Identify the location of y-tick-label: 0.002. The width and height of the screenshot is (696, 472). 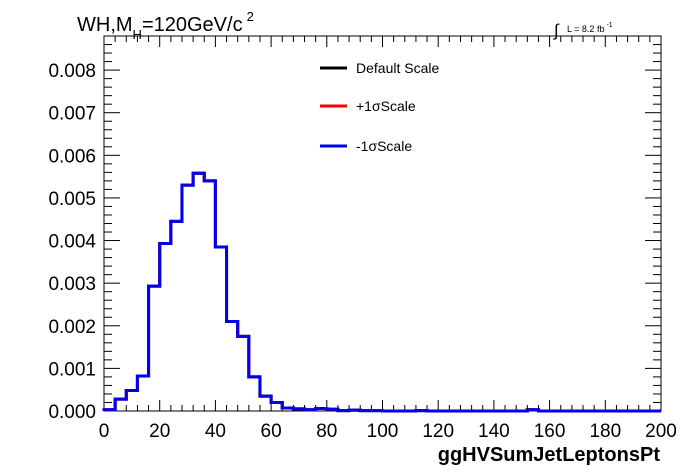
(72, 327).